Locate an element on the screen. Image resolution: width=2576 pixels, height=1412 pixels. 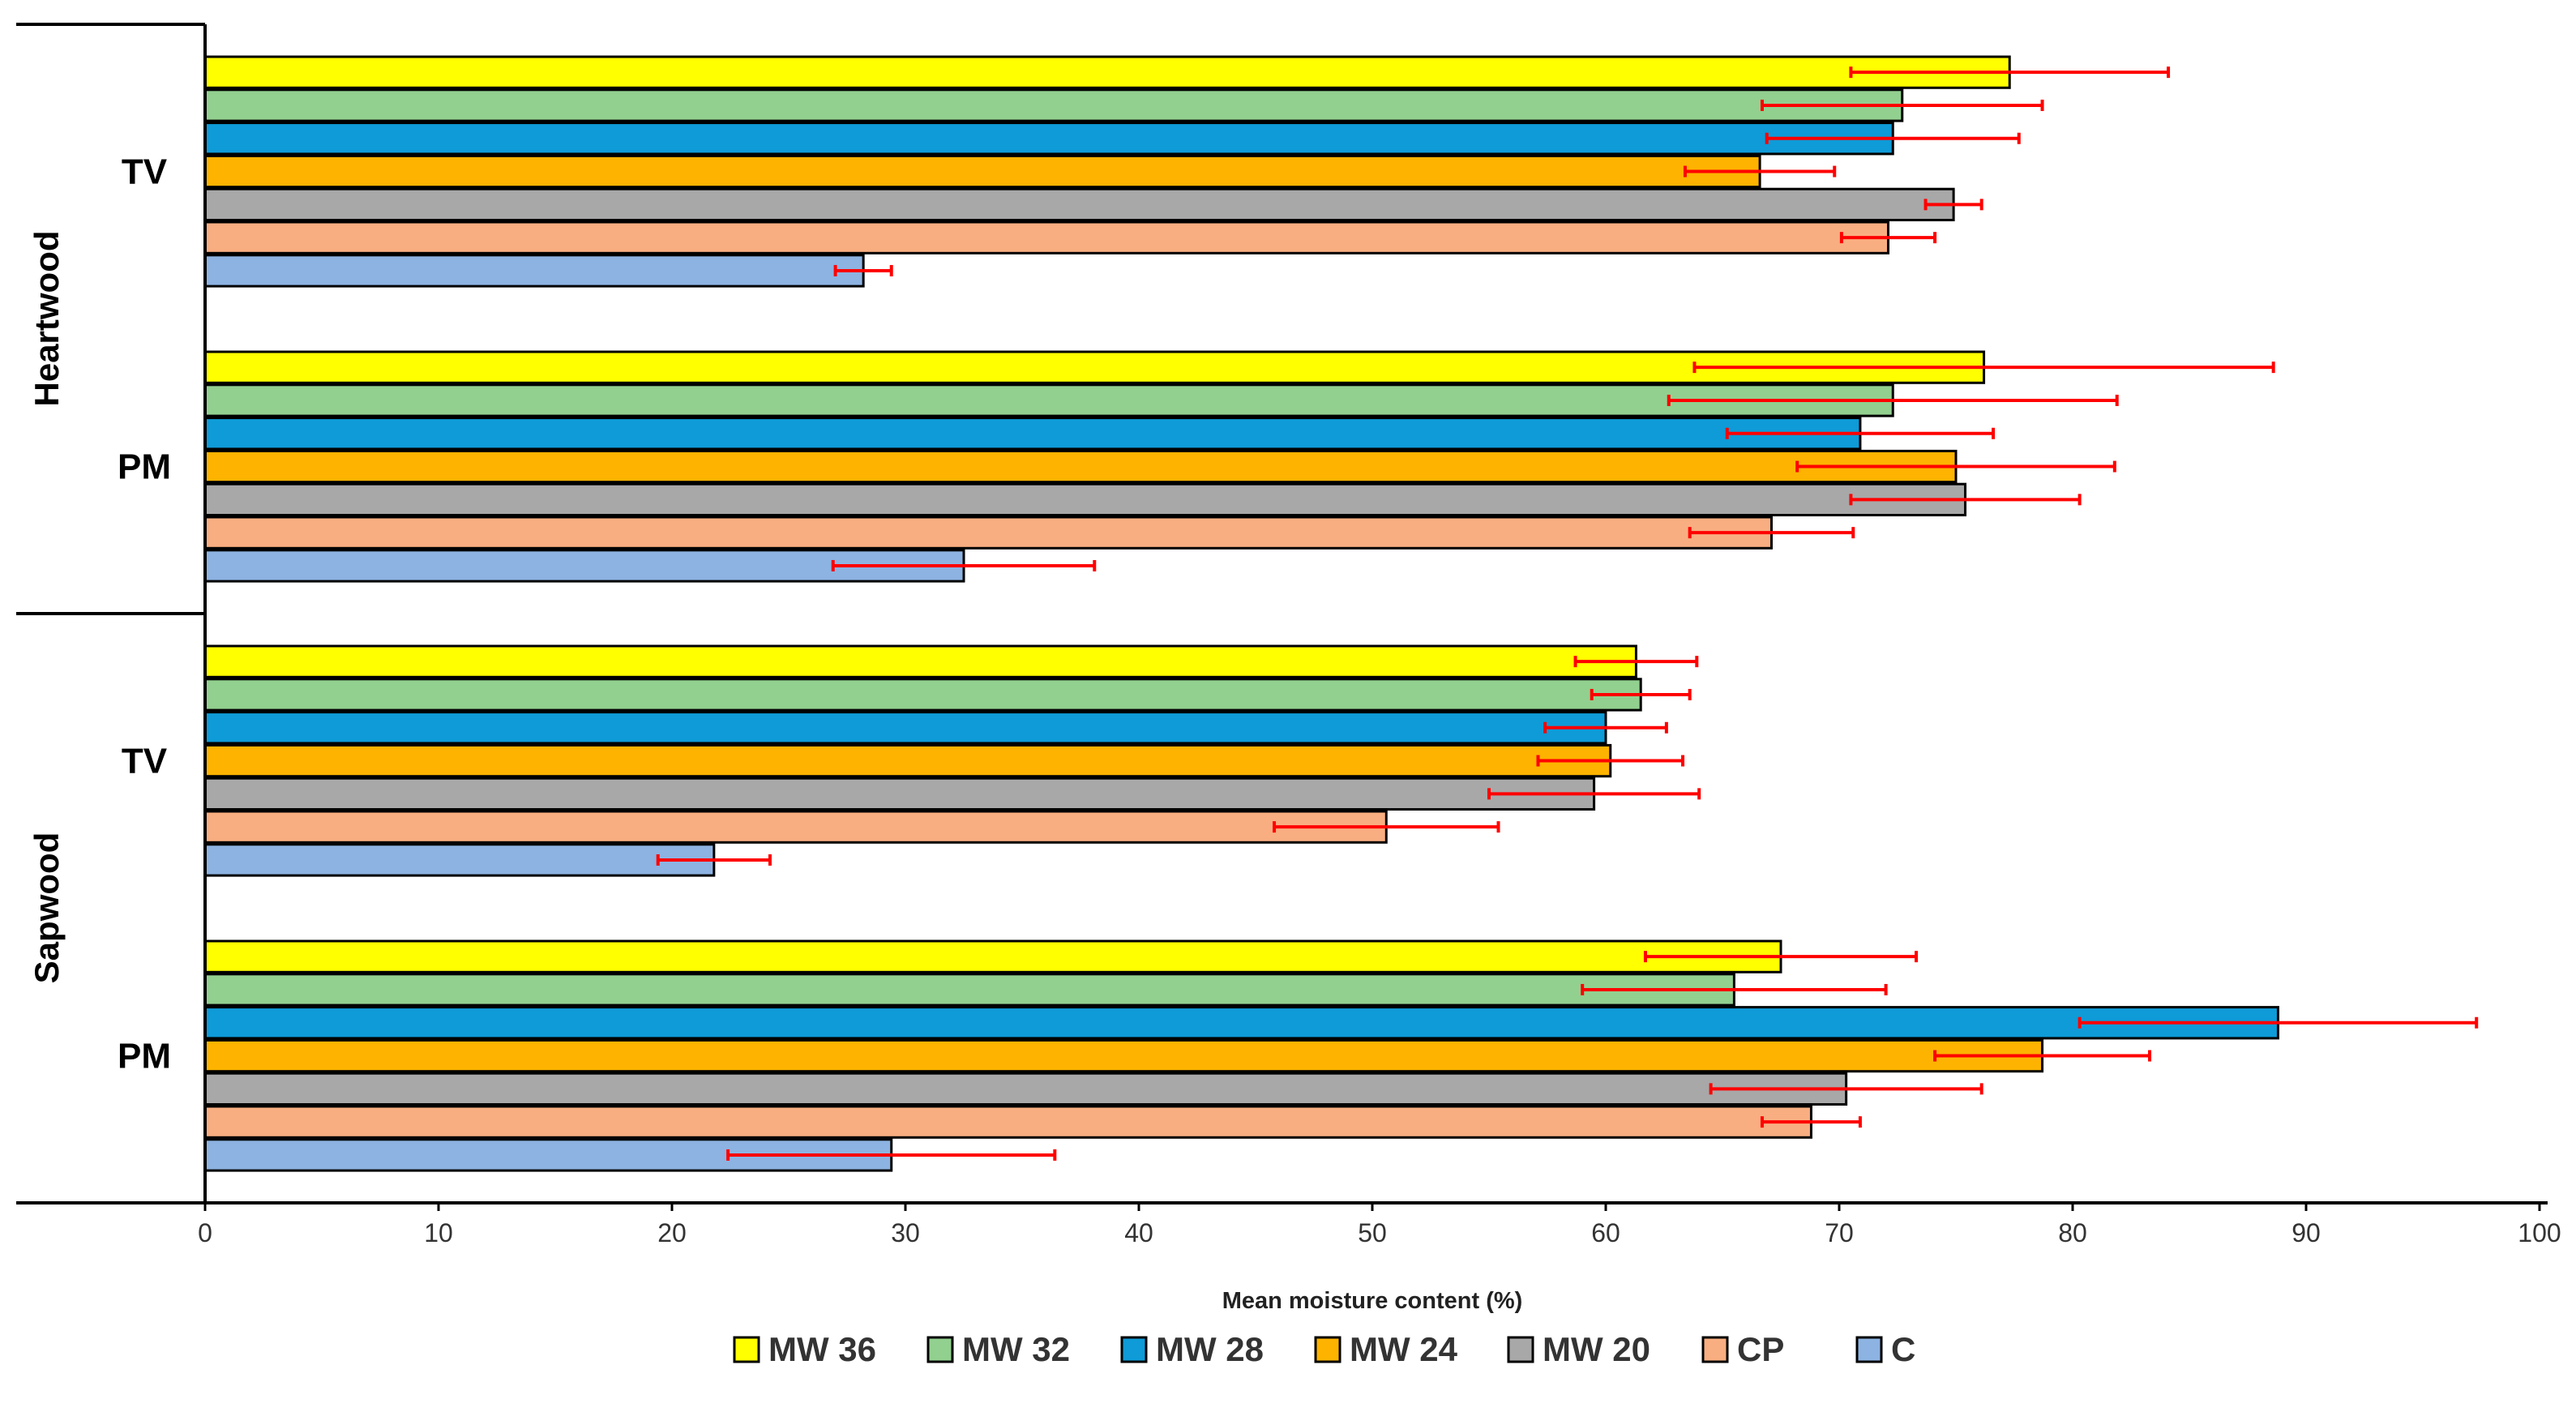
error-bar-sapwood-tv-cp is located at coordinates (1386, 827).